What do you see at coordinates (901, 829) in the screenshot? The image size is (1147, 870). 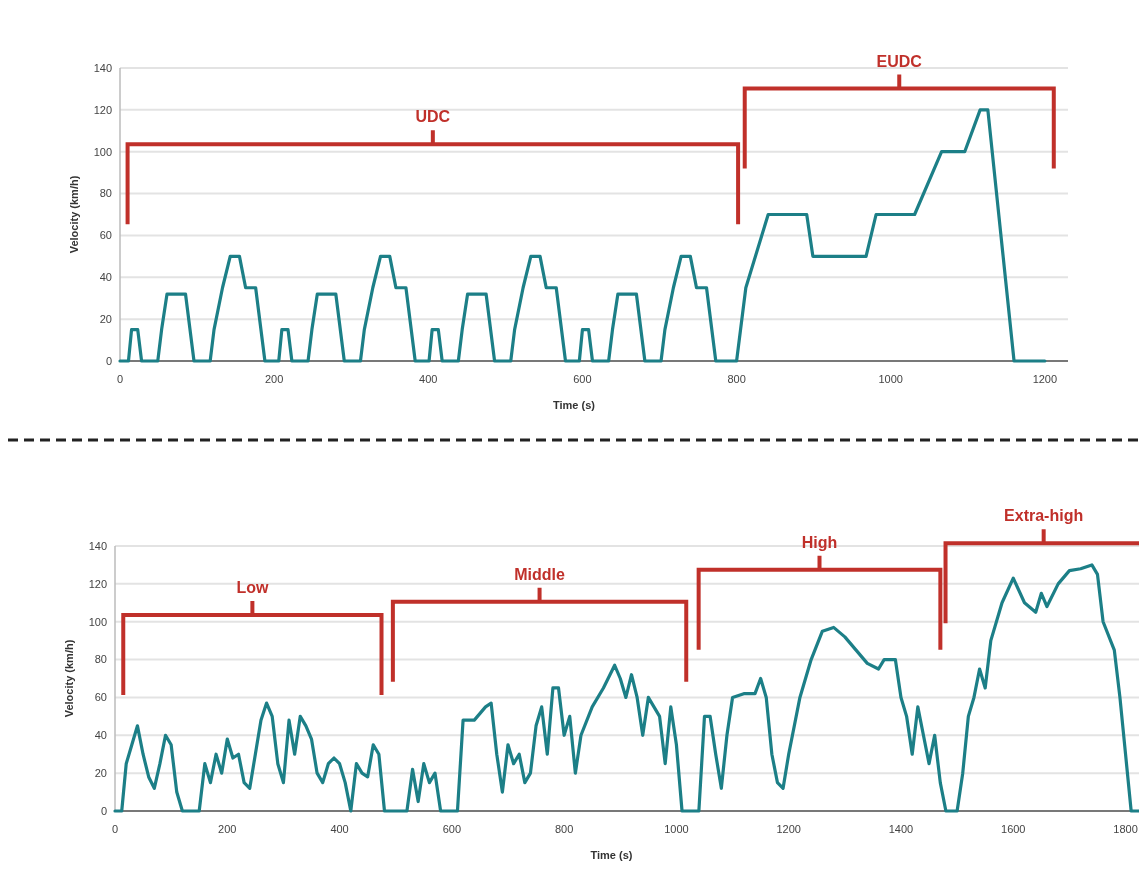 I see `x-tick-label: 1400` at bounding box center [901, 829].